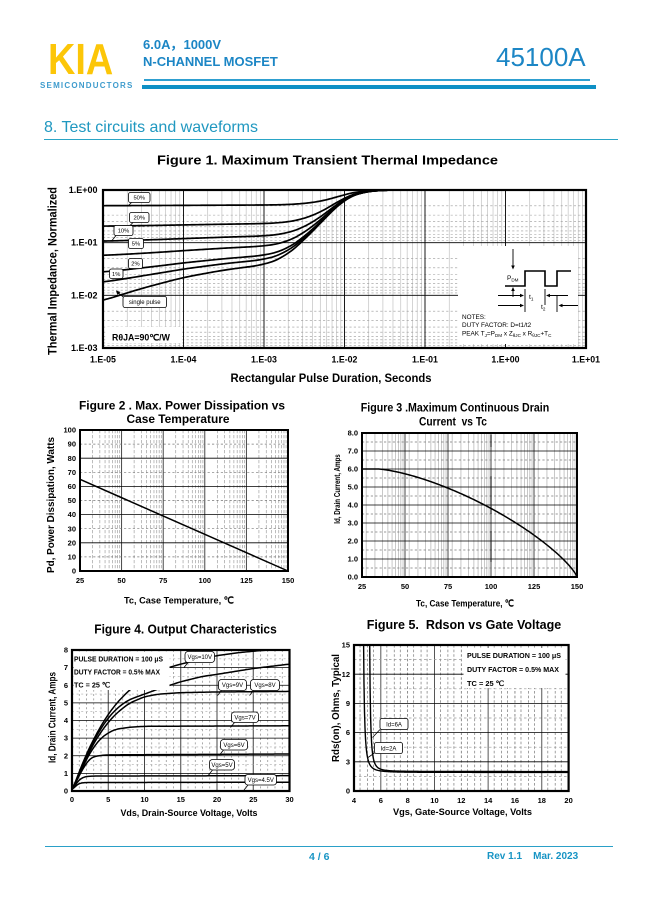 The height and width of the screenshot is (917, 649). What do you see at coordinates (139, 199) in the screenshot?
I see `svg-text: 50%` at bounding box center [139, 199].